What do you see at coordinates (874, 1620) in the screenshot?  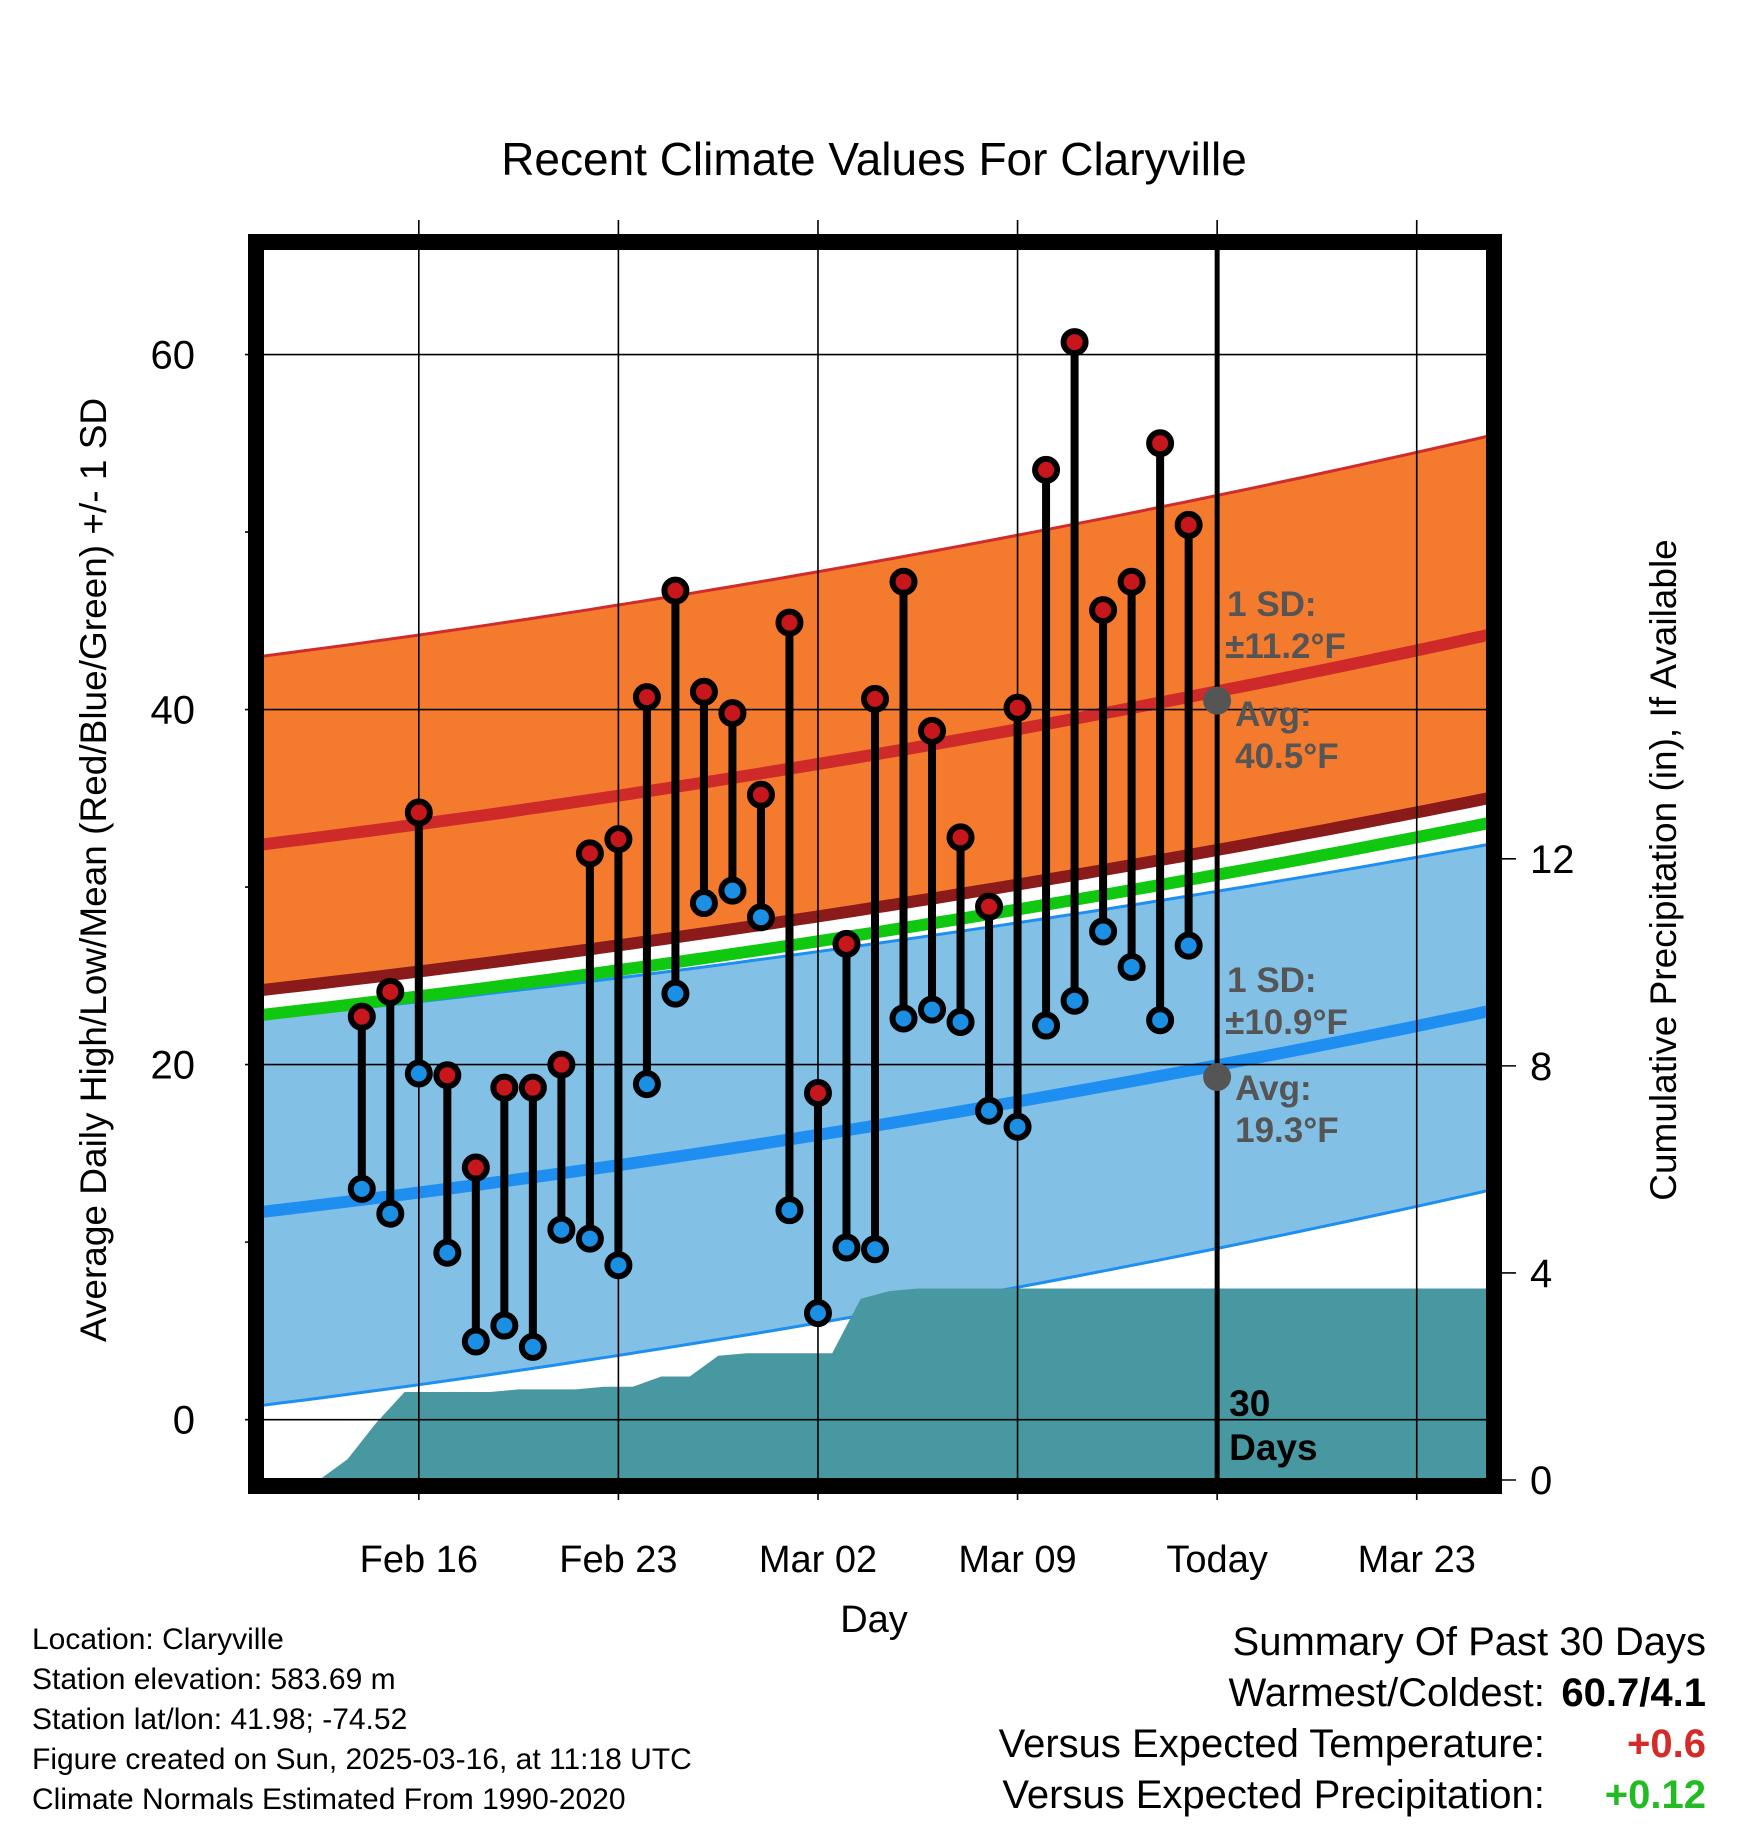 I see `x-axis-label: Day` at bounding box center [874, 1620].